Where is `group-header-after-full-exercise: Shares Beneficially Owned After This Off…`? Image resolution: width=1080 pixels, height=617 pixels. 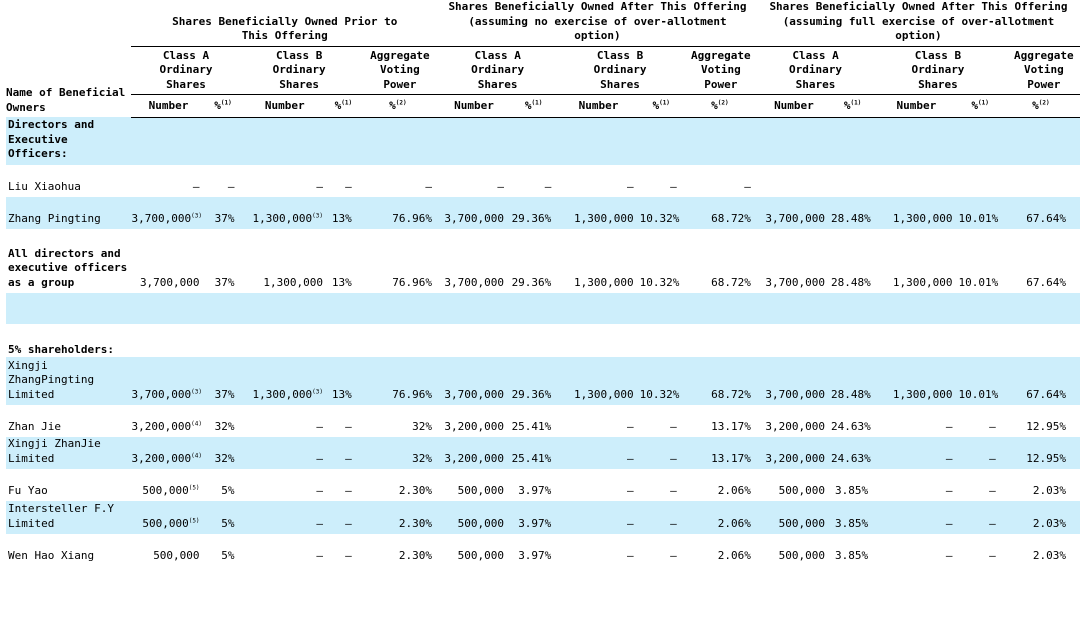
group-header-after-full-exercise: Shares Beneficially Owned After This Off… is located at coordinates (918, 23).